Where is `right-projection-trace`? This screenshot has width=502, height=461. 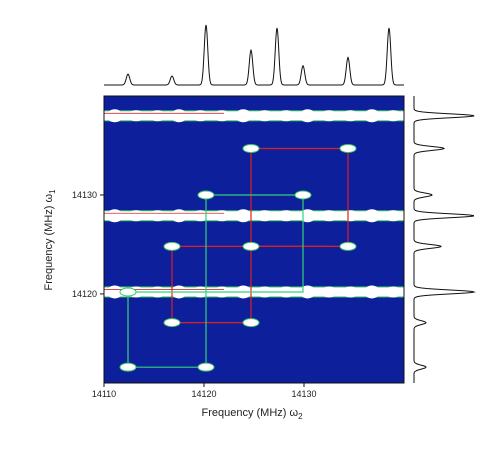
right-projection-trace is located at coordinates (444, 239).